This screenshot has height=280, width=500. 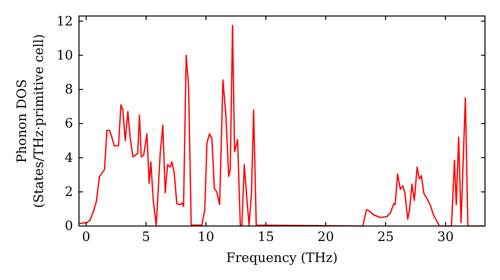 What do you see at coordinates (68, 192) in the screenshot?
I see `y-tick-label: 2` at bounding box center [68, 192].